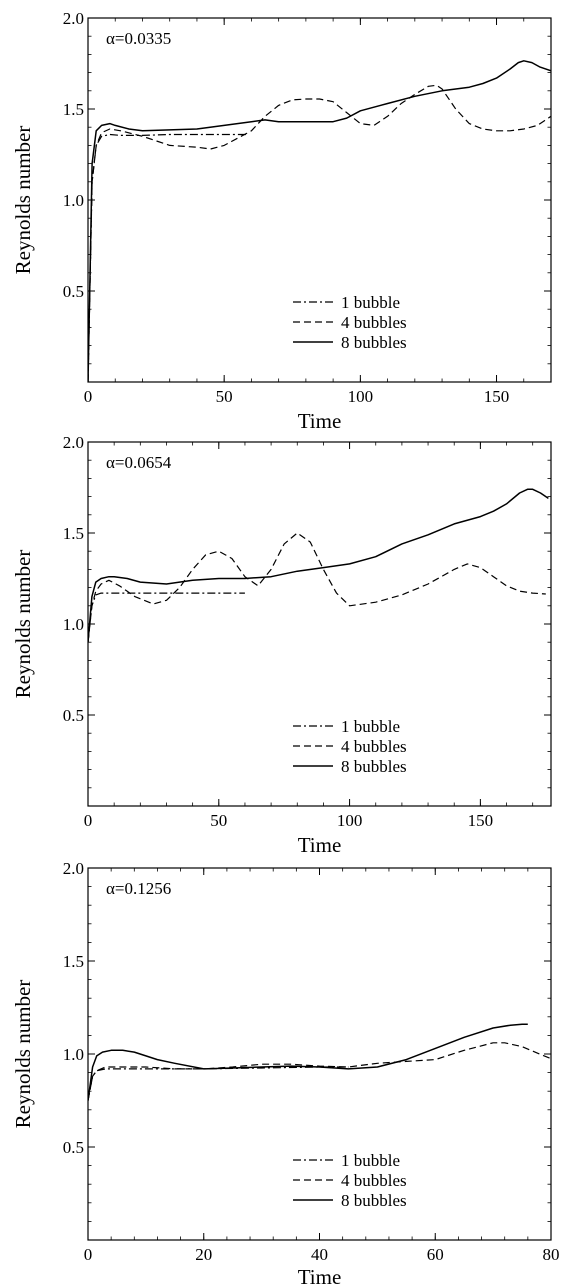 The width and height of the screenshot is (566, 1287). Describe the element at coordinates (138, 888) in the screenshot. I see `alpha-annotation: α=0.1256` at that location.